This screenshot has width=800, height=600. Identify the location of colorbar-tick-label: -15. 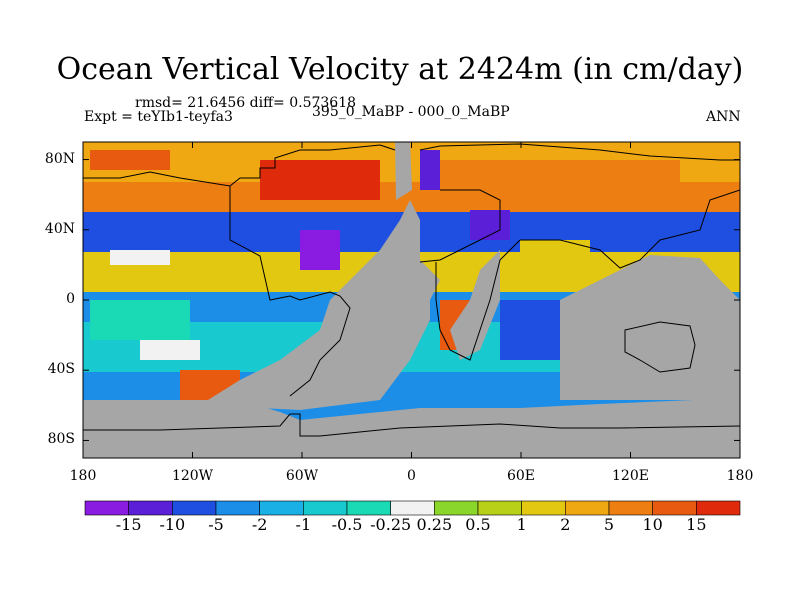
(128, 524).